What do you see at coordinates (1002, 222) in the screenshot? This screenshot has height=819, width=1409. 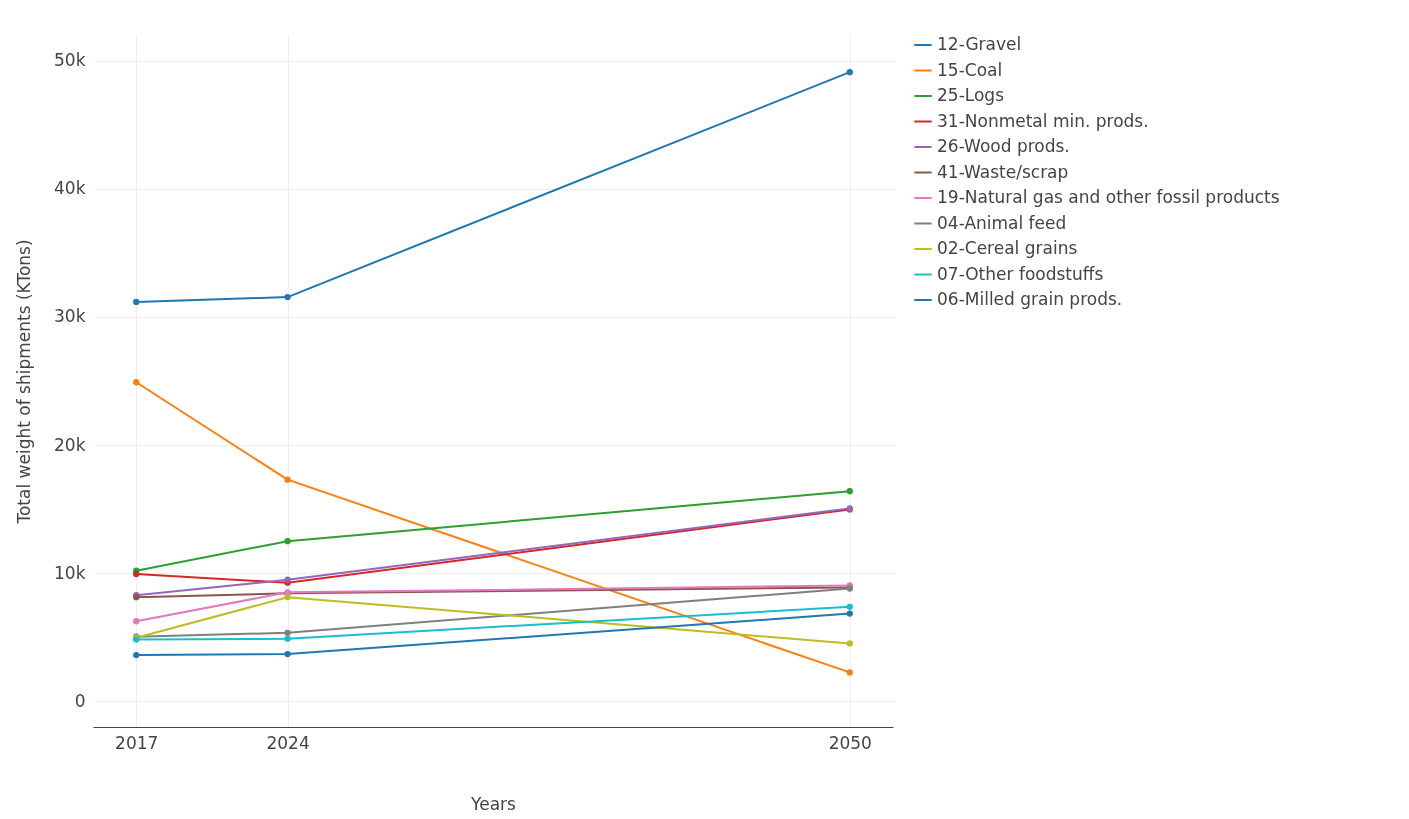 I see `legend-label: 04-Animal feed` at bounding box center [1002, 222].